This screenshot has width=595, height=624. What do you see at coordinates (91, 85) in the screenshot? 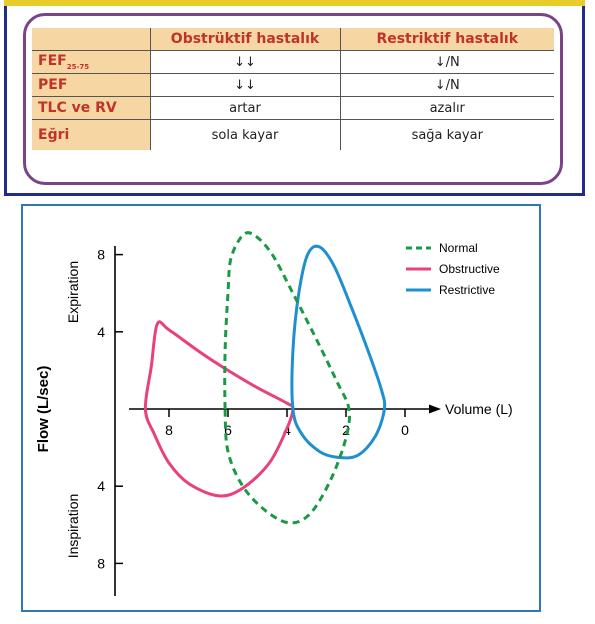
I see `row-label-pef: PEF` at bounding box center [91, 85].